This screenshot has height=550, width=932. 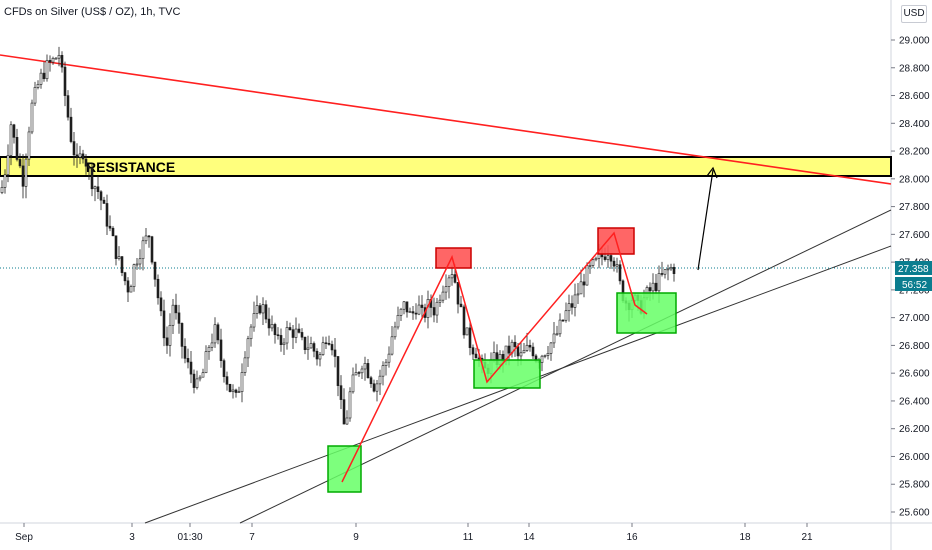 What do you see at coordinates (529, 537) in the screenshot?
I see `x-tick-label: 14` at bounding box center [529, 537].